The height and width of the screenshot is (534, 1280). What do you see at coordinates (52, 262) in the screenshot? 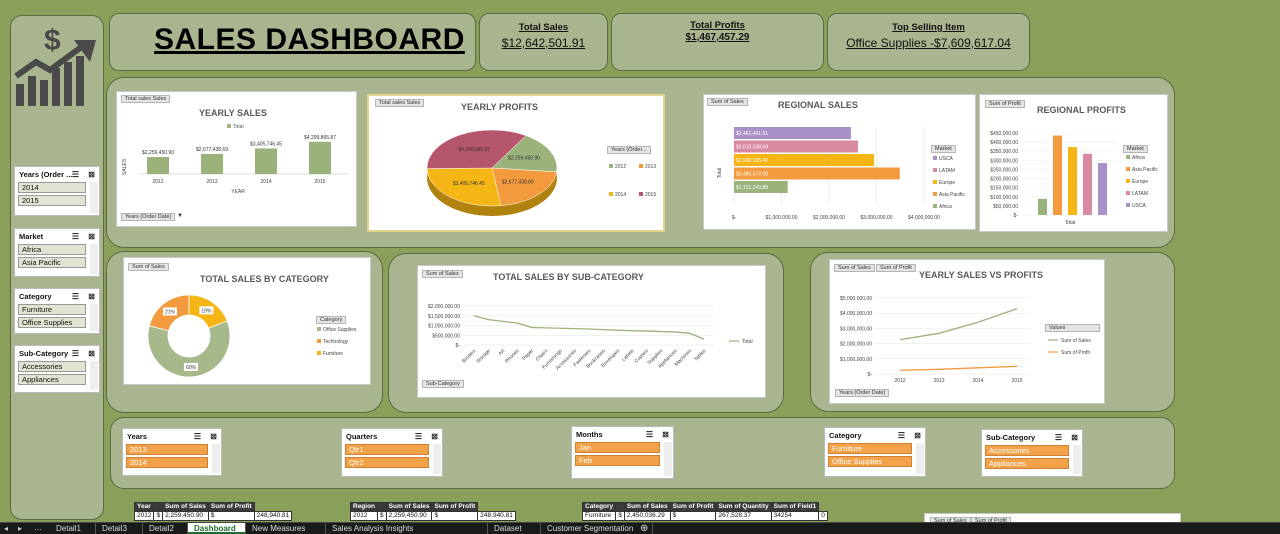
I see `slicer-item: Asia Pacific` at bounding box center [52, 262].